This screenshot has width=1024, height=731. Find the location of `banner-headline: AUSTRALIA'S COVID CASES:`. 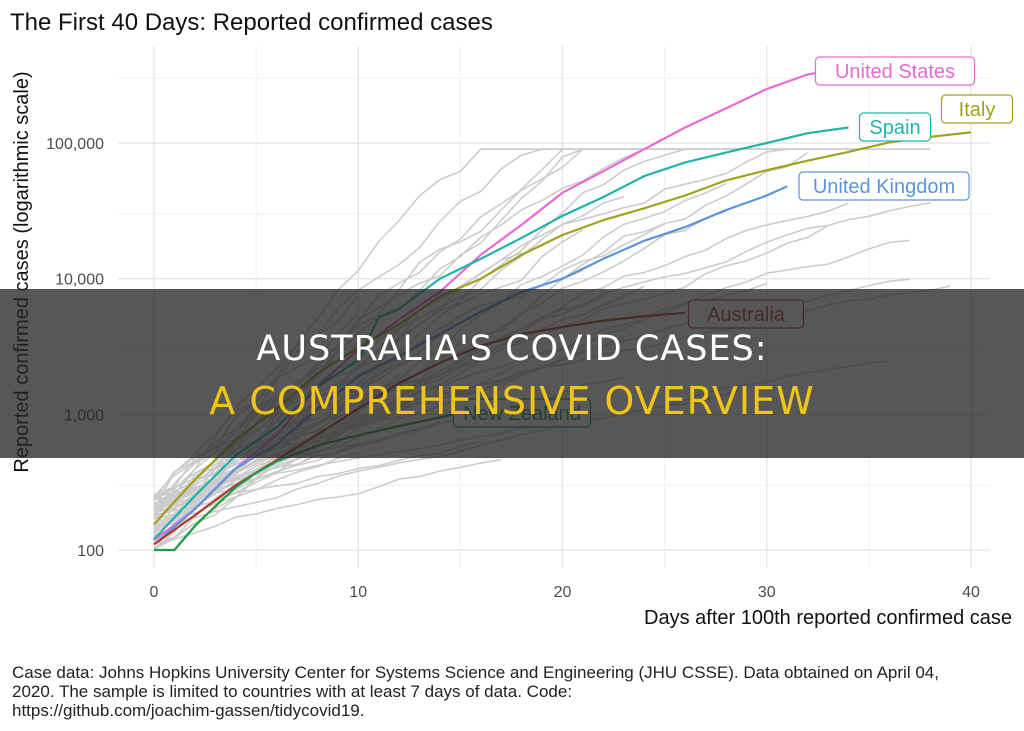

banner-headline: AUSTRALIA'S COVID CASES: is located at coordinates (512, 349).